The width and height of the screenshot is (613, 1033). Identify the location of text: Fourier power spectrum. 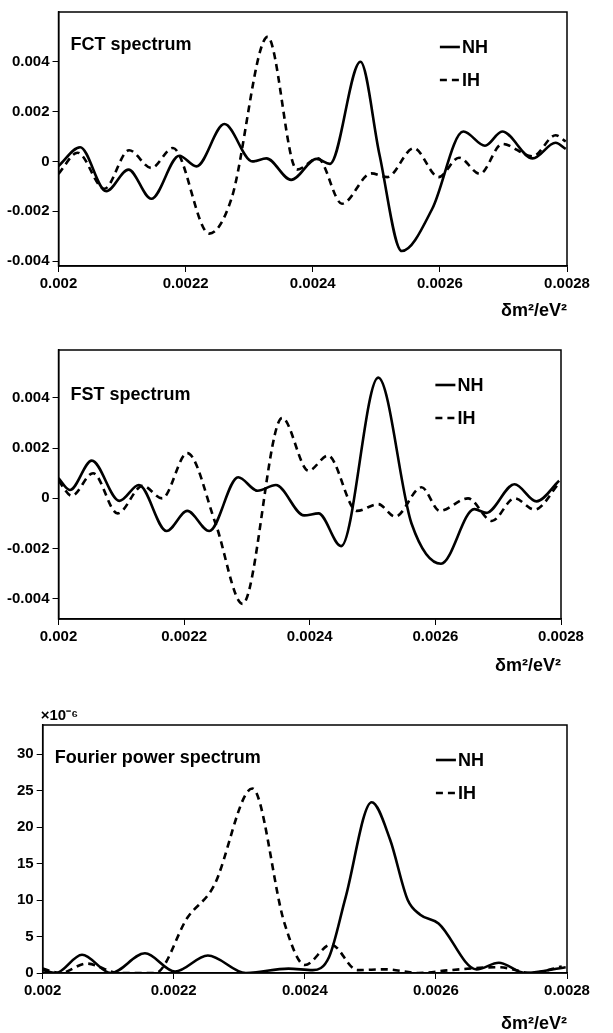
(157, 756).